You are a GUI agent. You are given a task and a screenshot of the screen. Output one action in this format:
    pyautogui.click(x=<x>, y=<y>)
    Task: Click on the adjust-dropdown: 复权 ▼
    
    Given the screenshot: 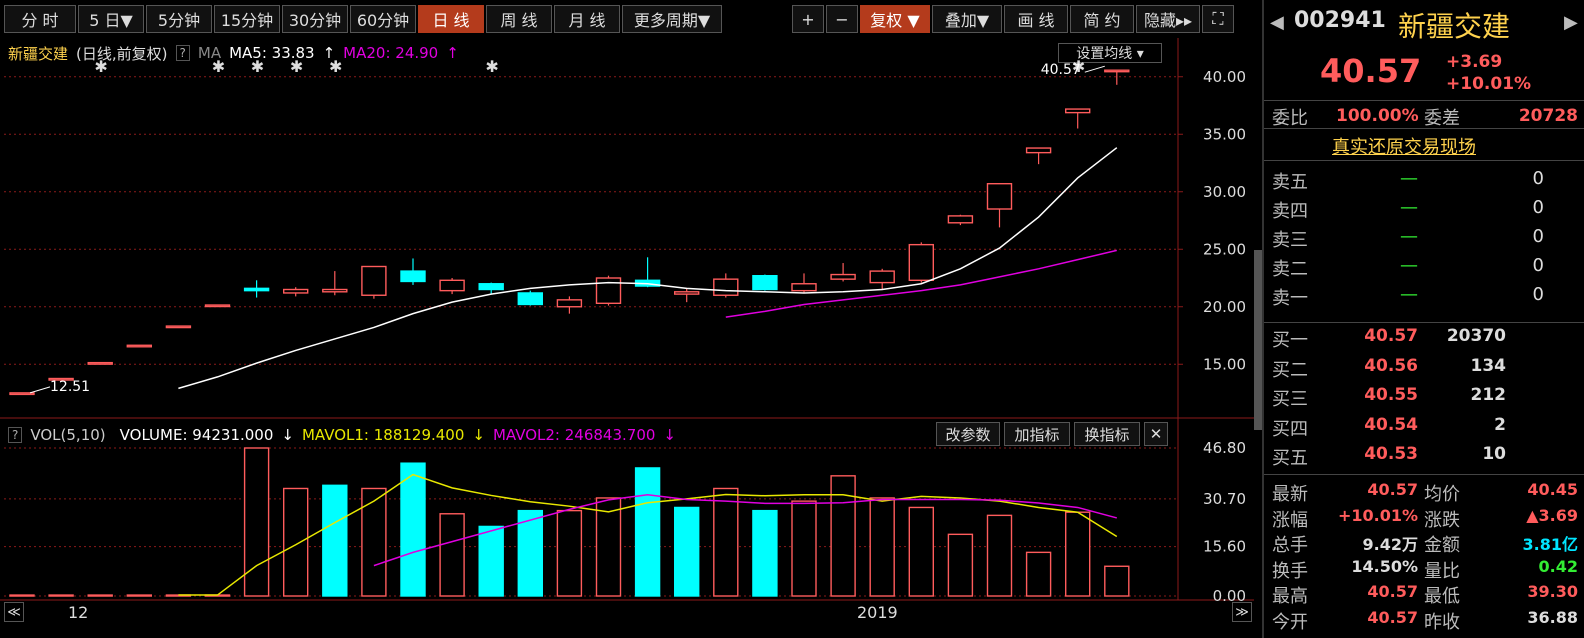 What is the action you would take?
    pyautogui.click(x=895, y=19)
    